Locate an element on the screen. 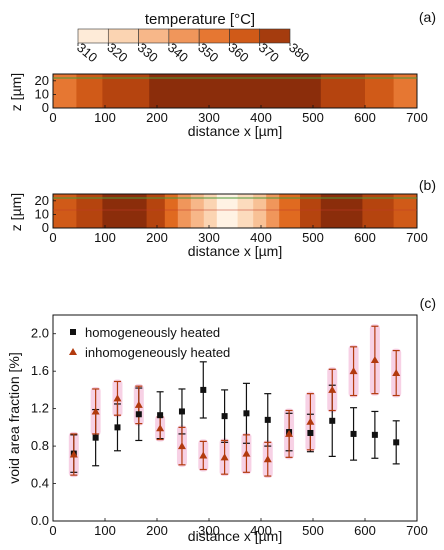  y-tick-label: 1.2 is located at coordinates (40, 408).